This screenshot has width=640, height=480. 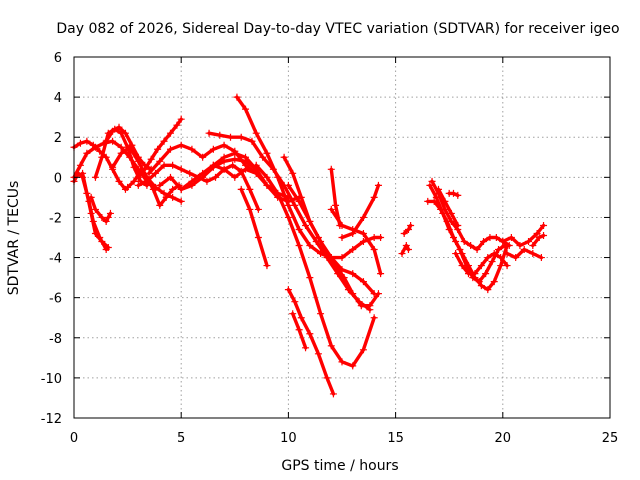 I want to click on series-sat-ab, so click(x=407, y=229).